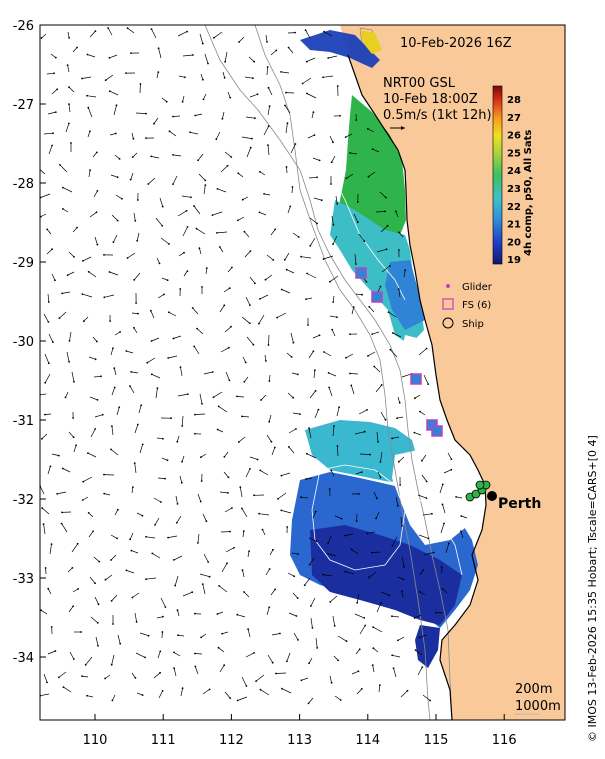  I want to click on glider-dot-icon, so click(448, 286).